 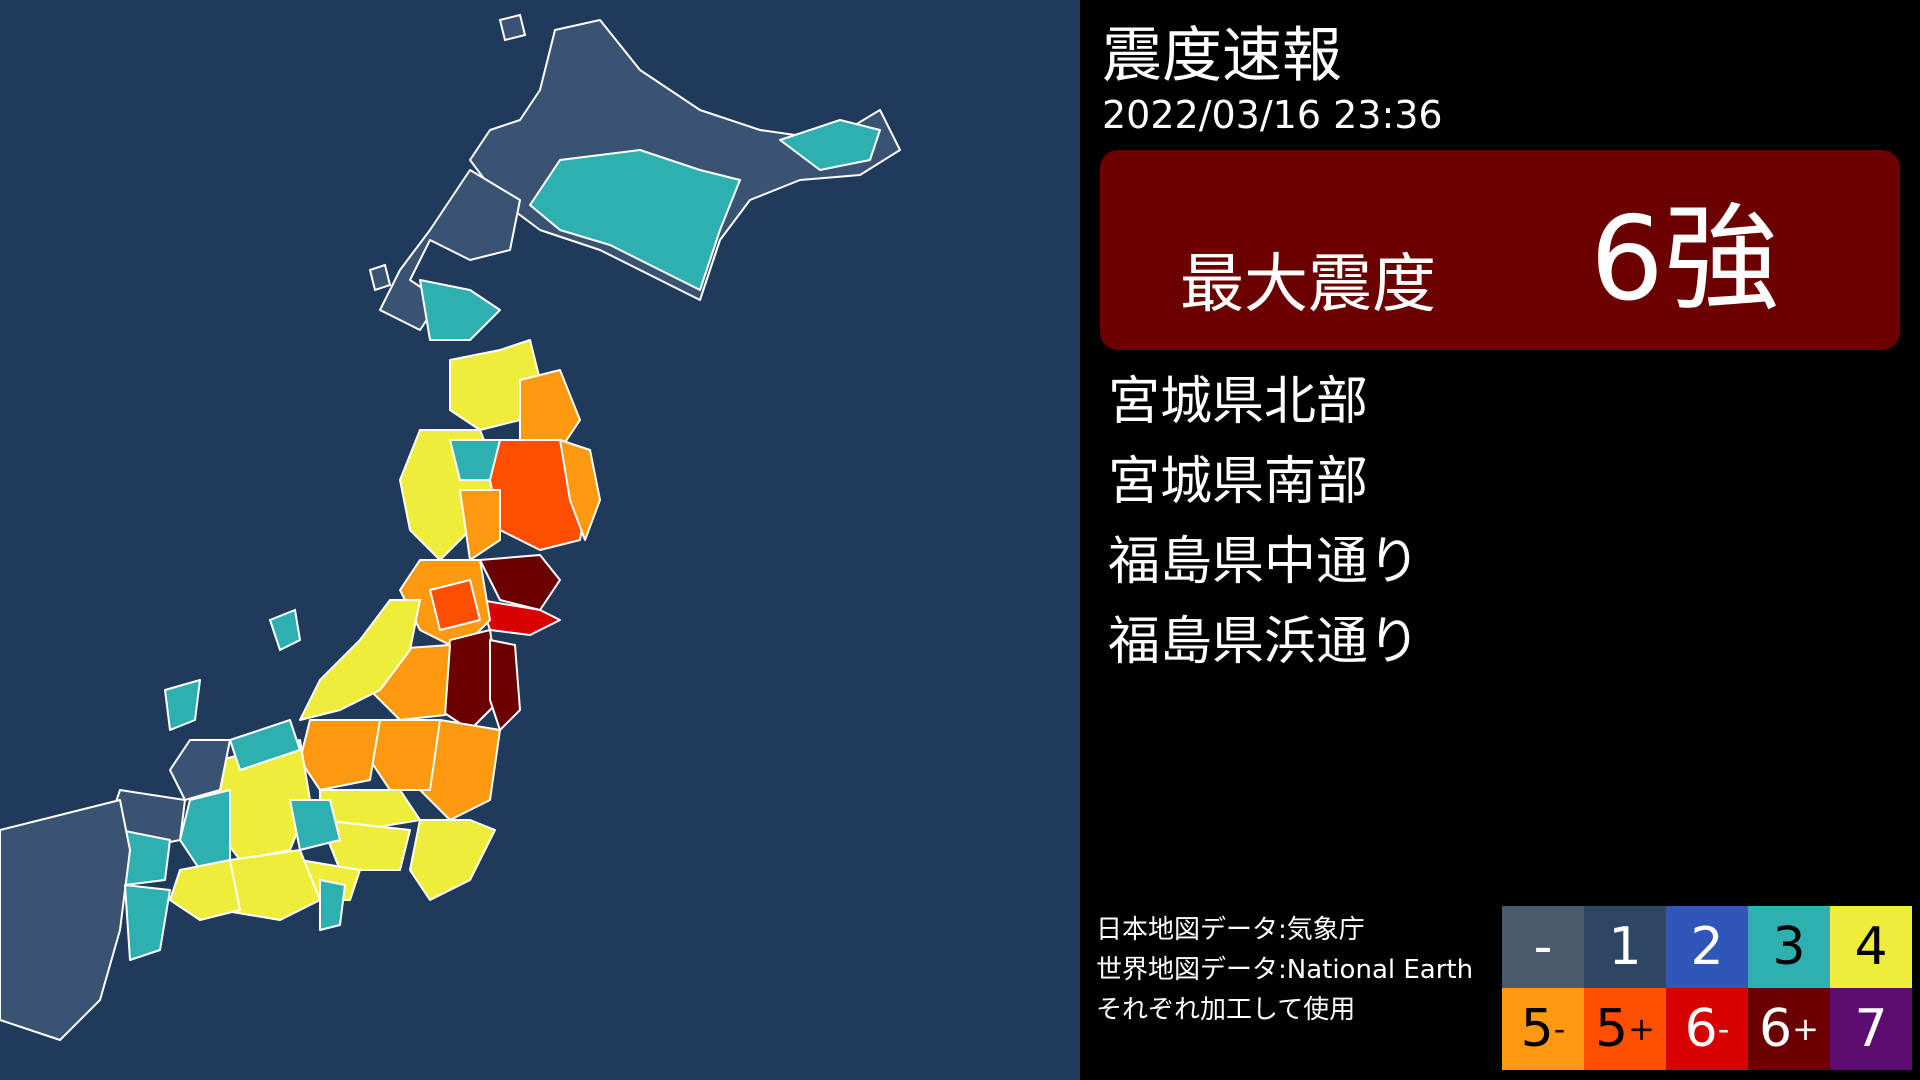 I want to click on legend-cell: 5-, so click(x=1543, y=1029).